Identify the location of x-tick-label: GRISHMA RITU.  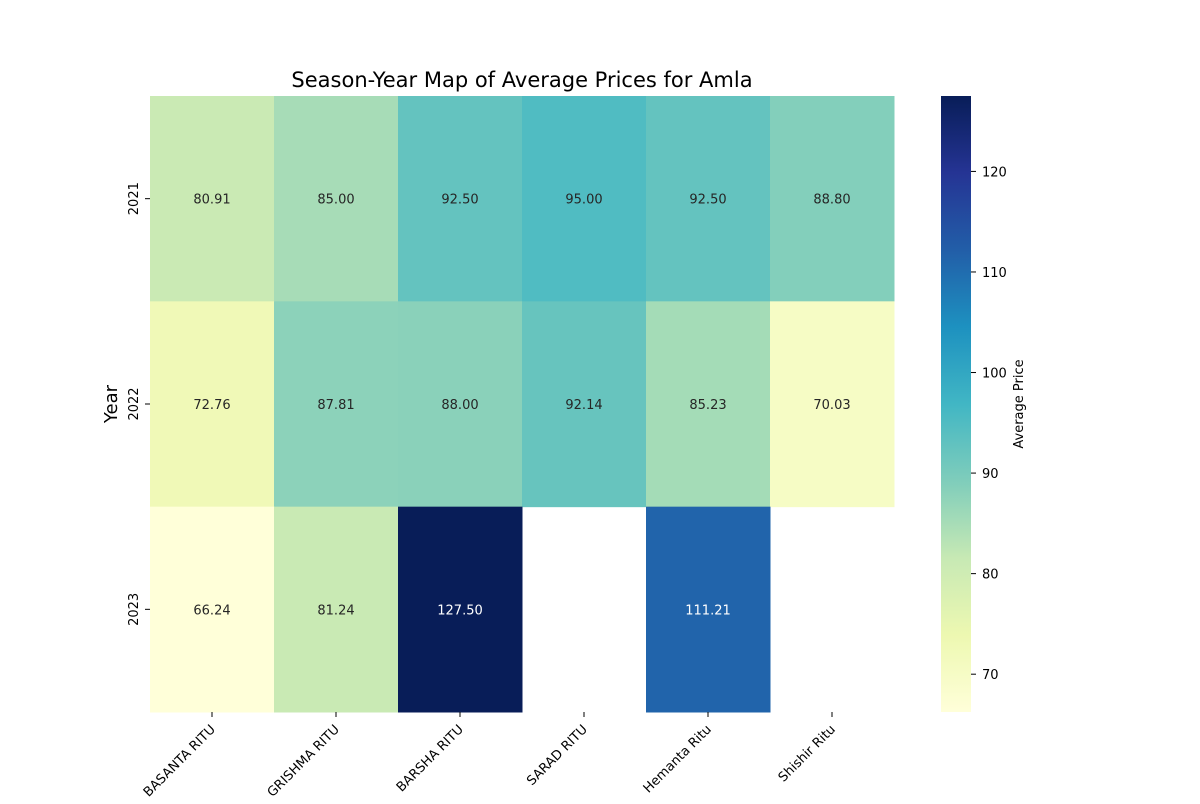
(304, 761).